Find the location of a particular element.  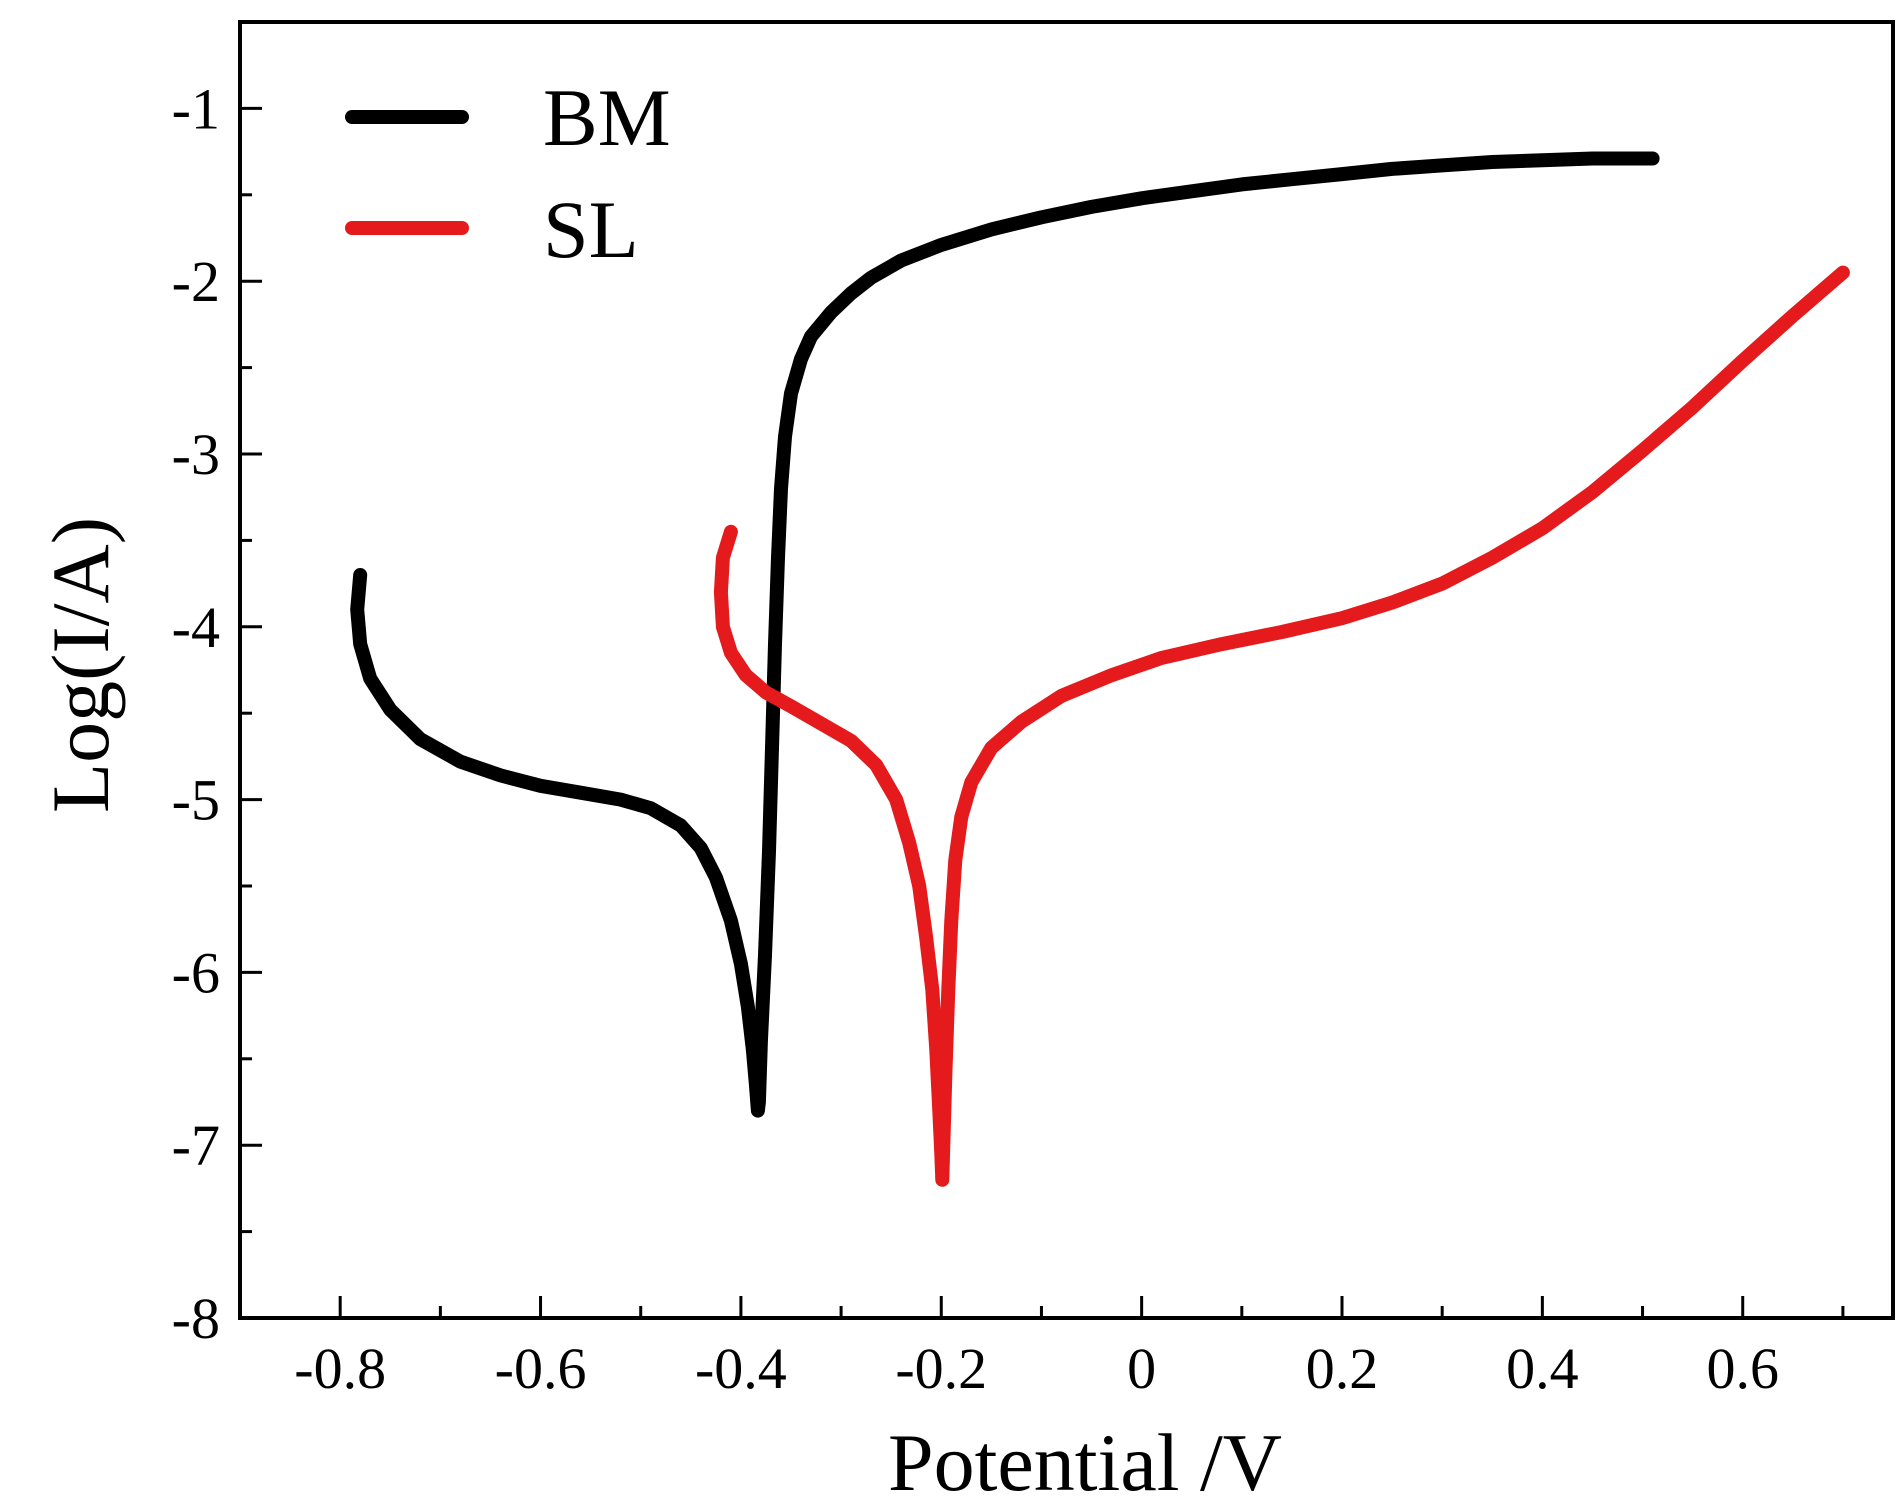

y-tick-label: -1 is located at coordinates (196, 108).